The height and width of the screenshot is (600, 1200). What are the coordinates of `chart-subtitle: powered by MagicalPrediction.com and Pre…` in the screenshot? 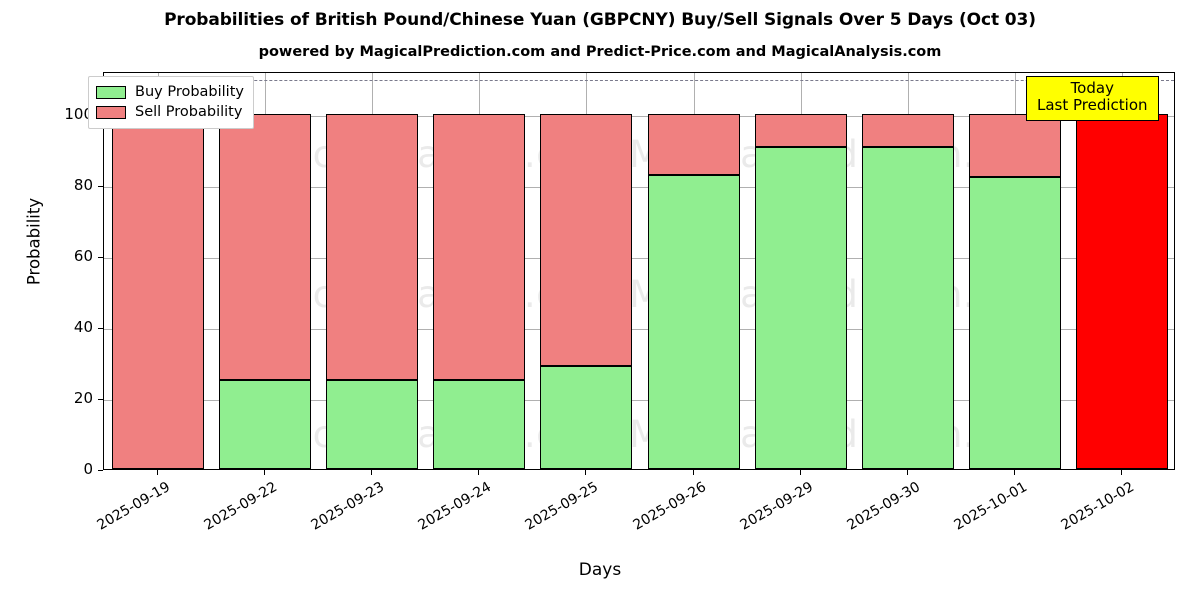 It's located at (600, 52).